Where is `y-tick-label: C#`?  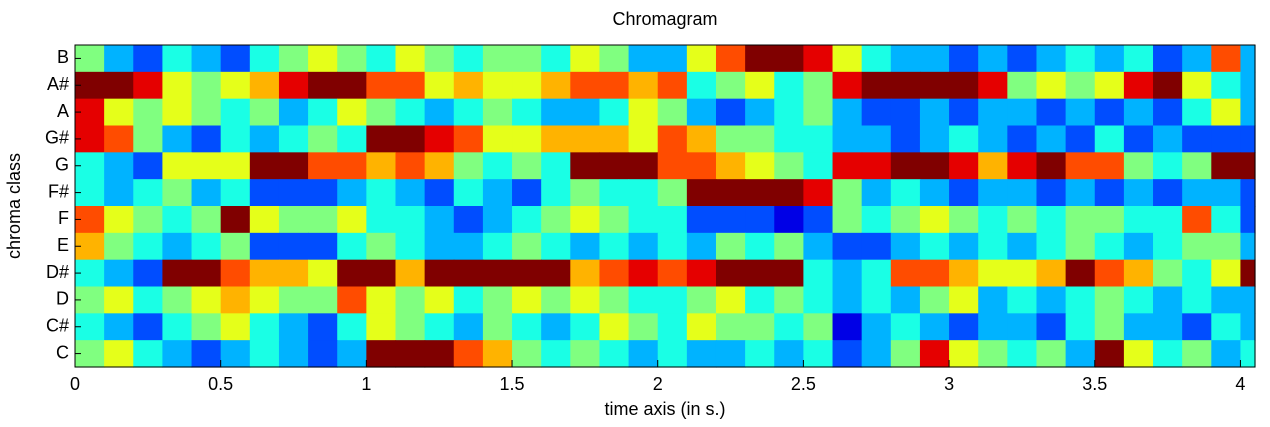 y-tick-label: C# is located at coordinates (57, 326).